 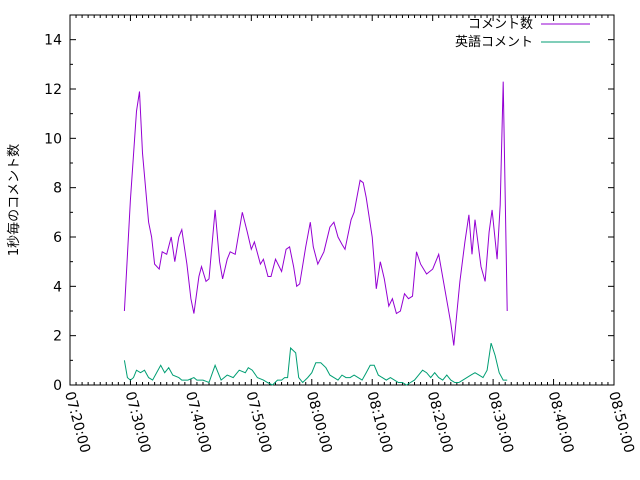 I want to click on x-tick-label: 08:10:00, so click(x=379, y=422).